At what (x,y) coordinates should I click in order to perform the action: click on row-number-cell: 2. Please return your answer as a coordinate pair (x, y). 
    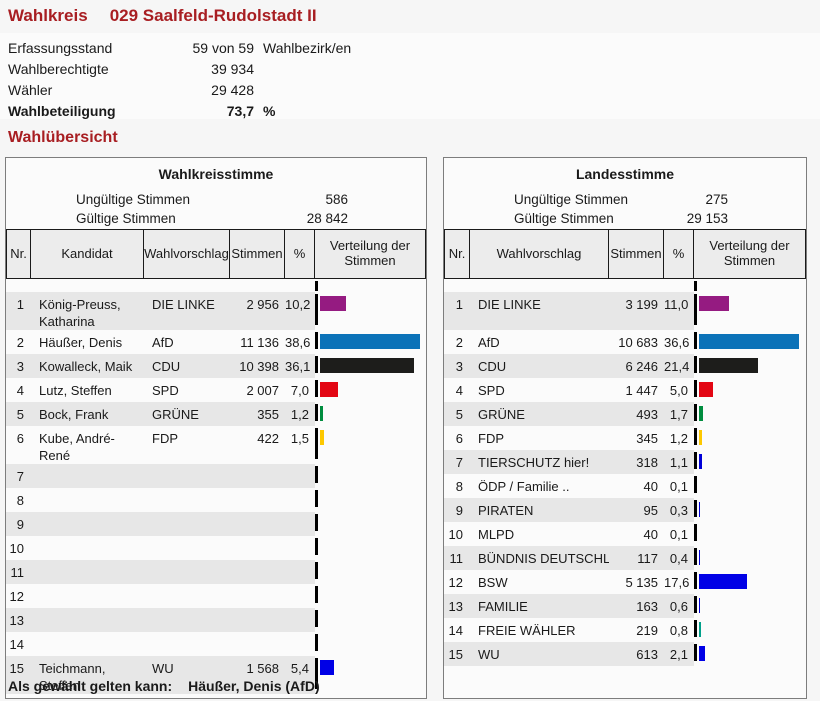
    Looking at the image, I should click on (20, 342).